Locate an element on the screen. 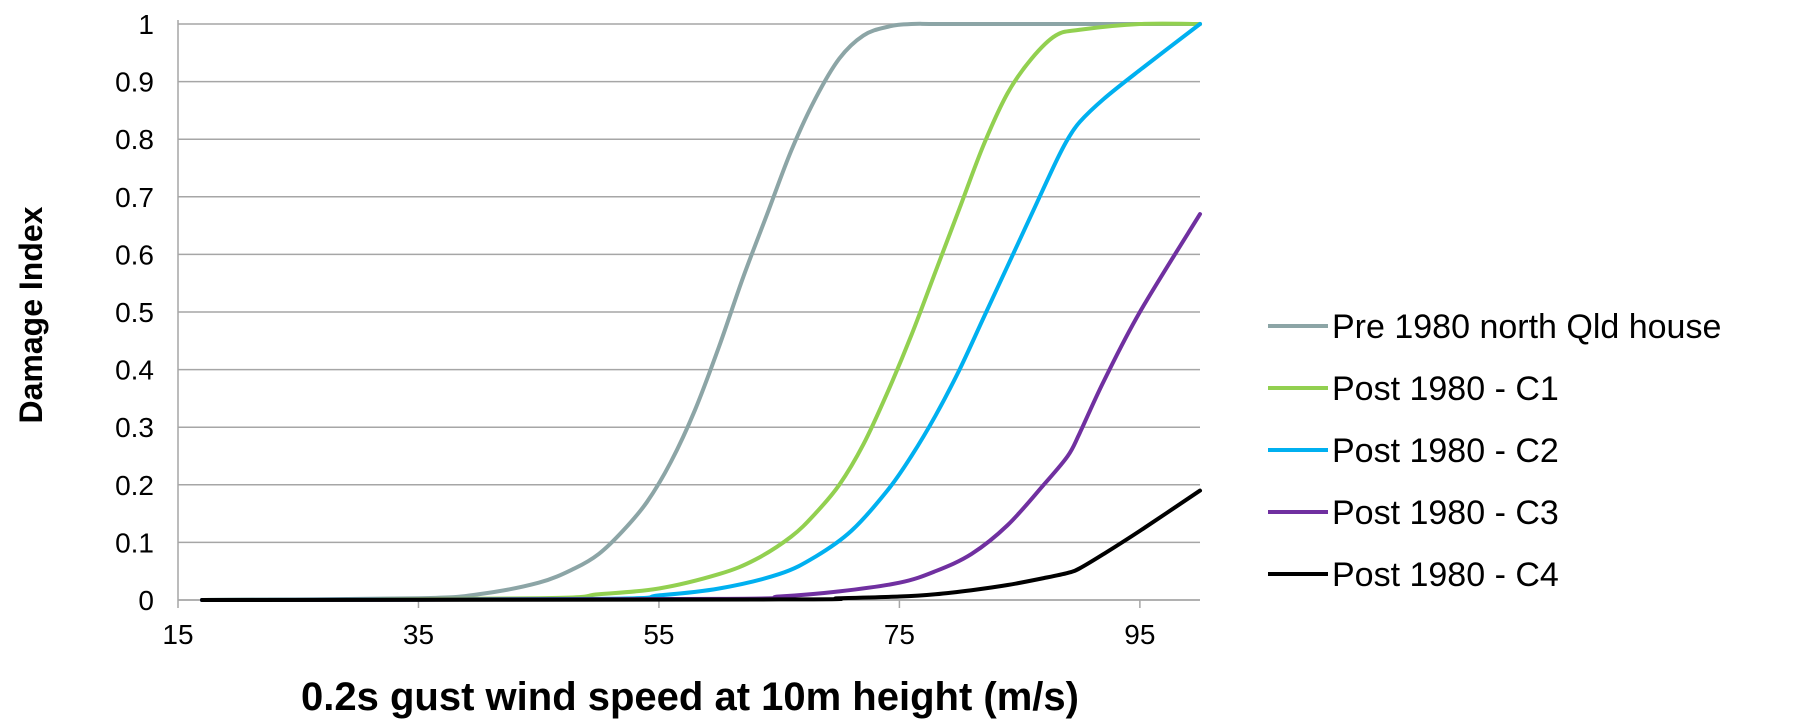 Image resolution: width=1805 pixels, height=722 pixels. x-axis-title: 0.2s gust wind speed at 10m height (m/s) is located at coordinates (690, 697).